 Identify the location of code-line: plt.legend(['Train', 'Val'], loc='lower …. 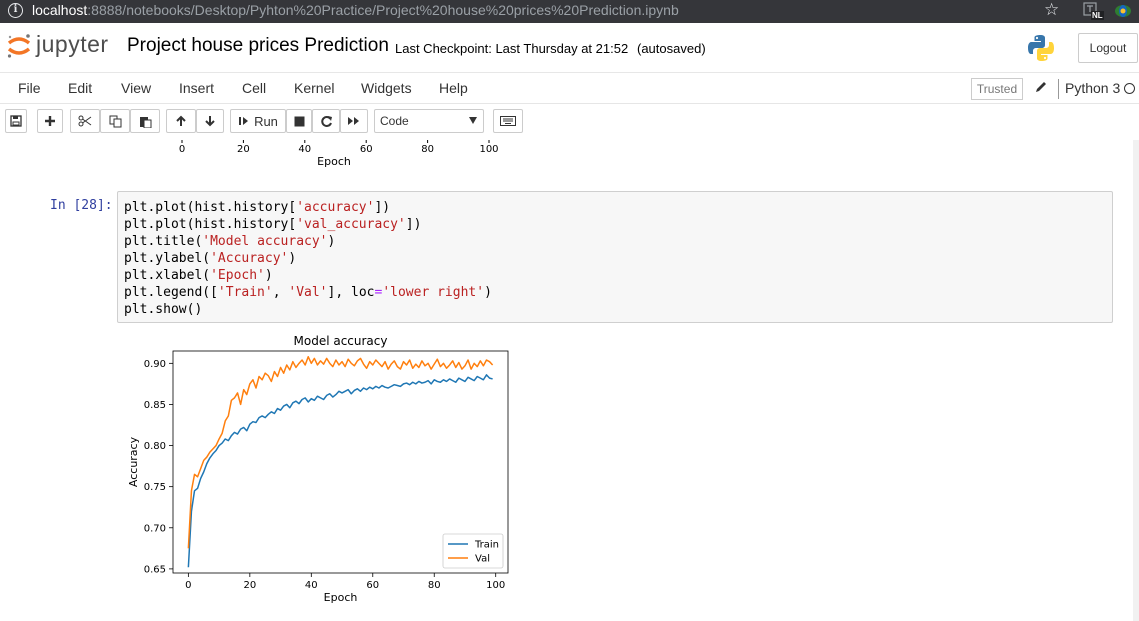
(308, 292).